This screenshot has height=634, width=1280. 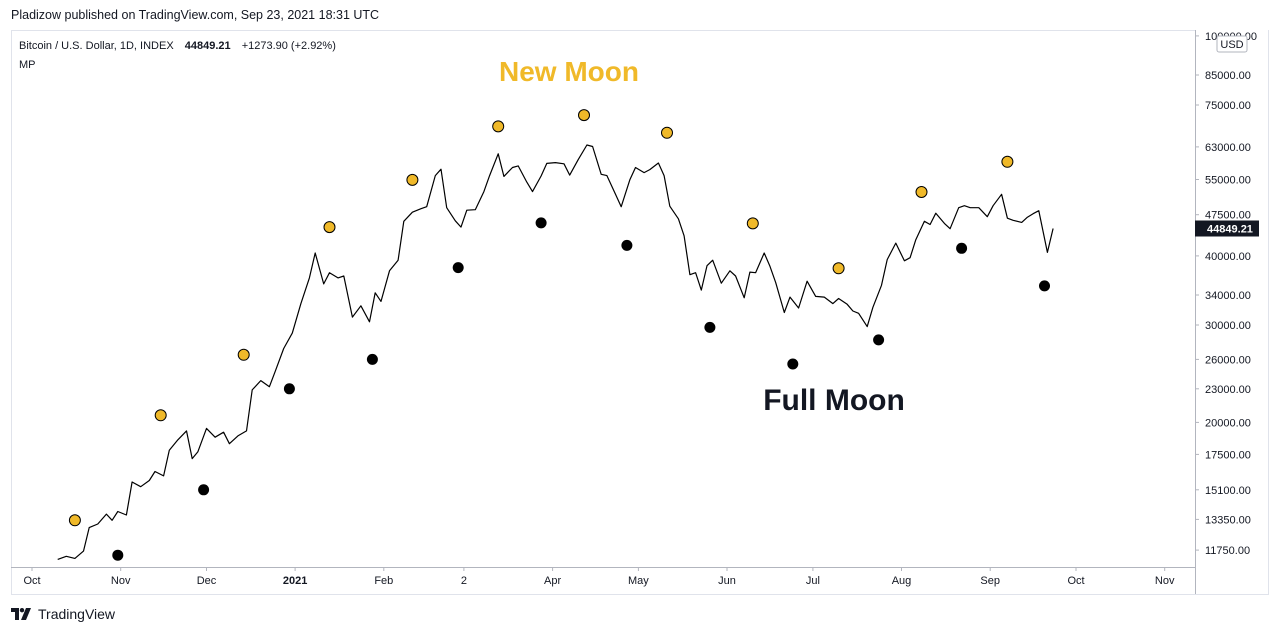 I want to click on time-tick-label: 2021, so click(x=295, y=581).